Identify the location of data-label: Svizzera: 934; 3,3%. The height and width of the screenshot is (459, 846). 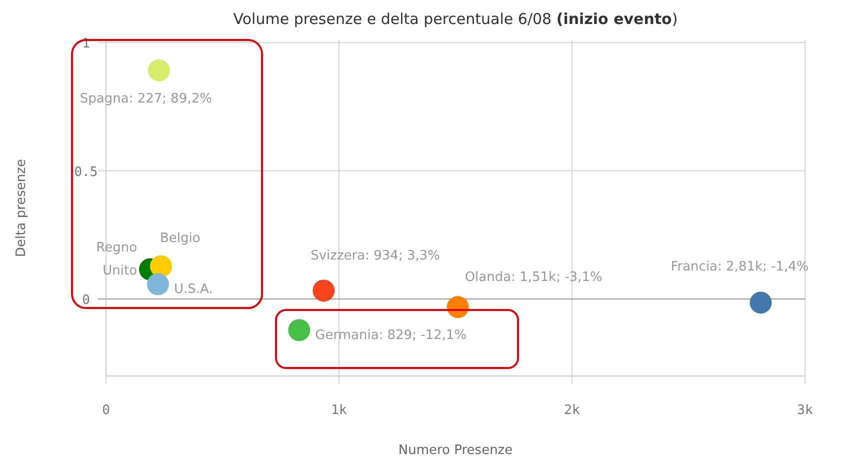
(375, 256).